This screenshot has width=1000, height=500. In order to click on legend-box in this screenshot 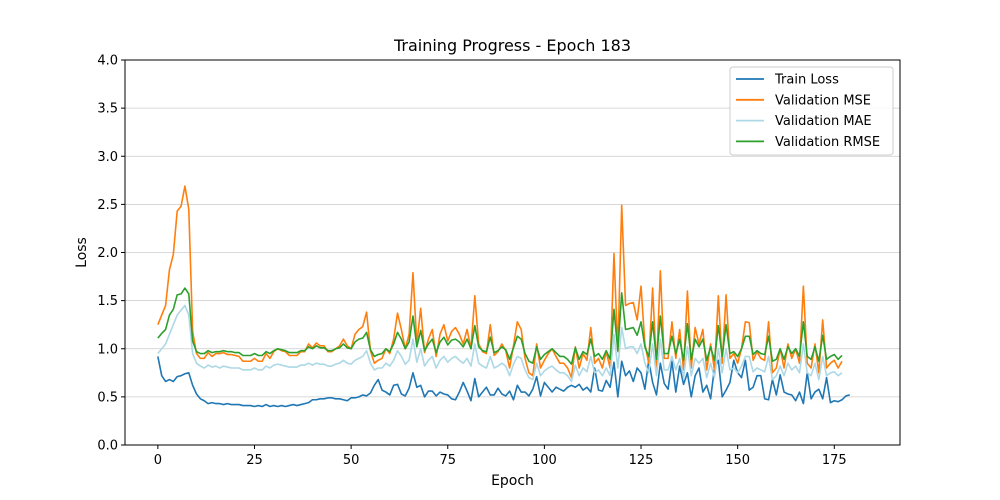, I will do `click(811, 111)`.